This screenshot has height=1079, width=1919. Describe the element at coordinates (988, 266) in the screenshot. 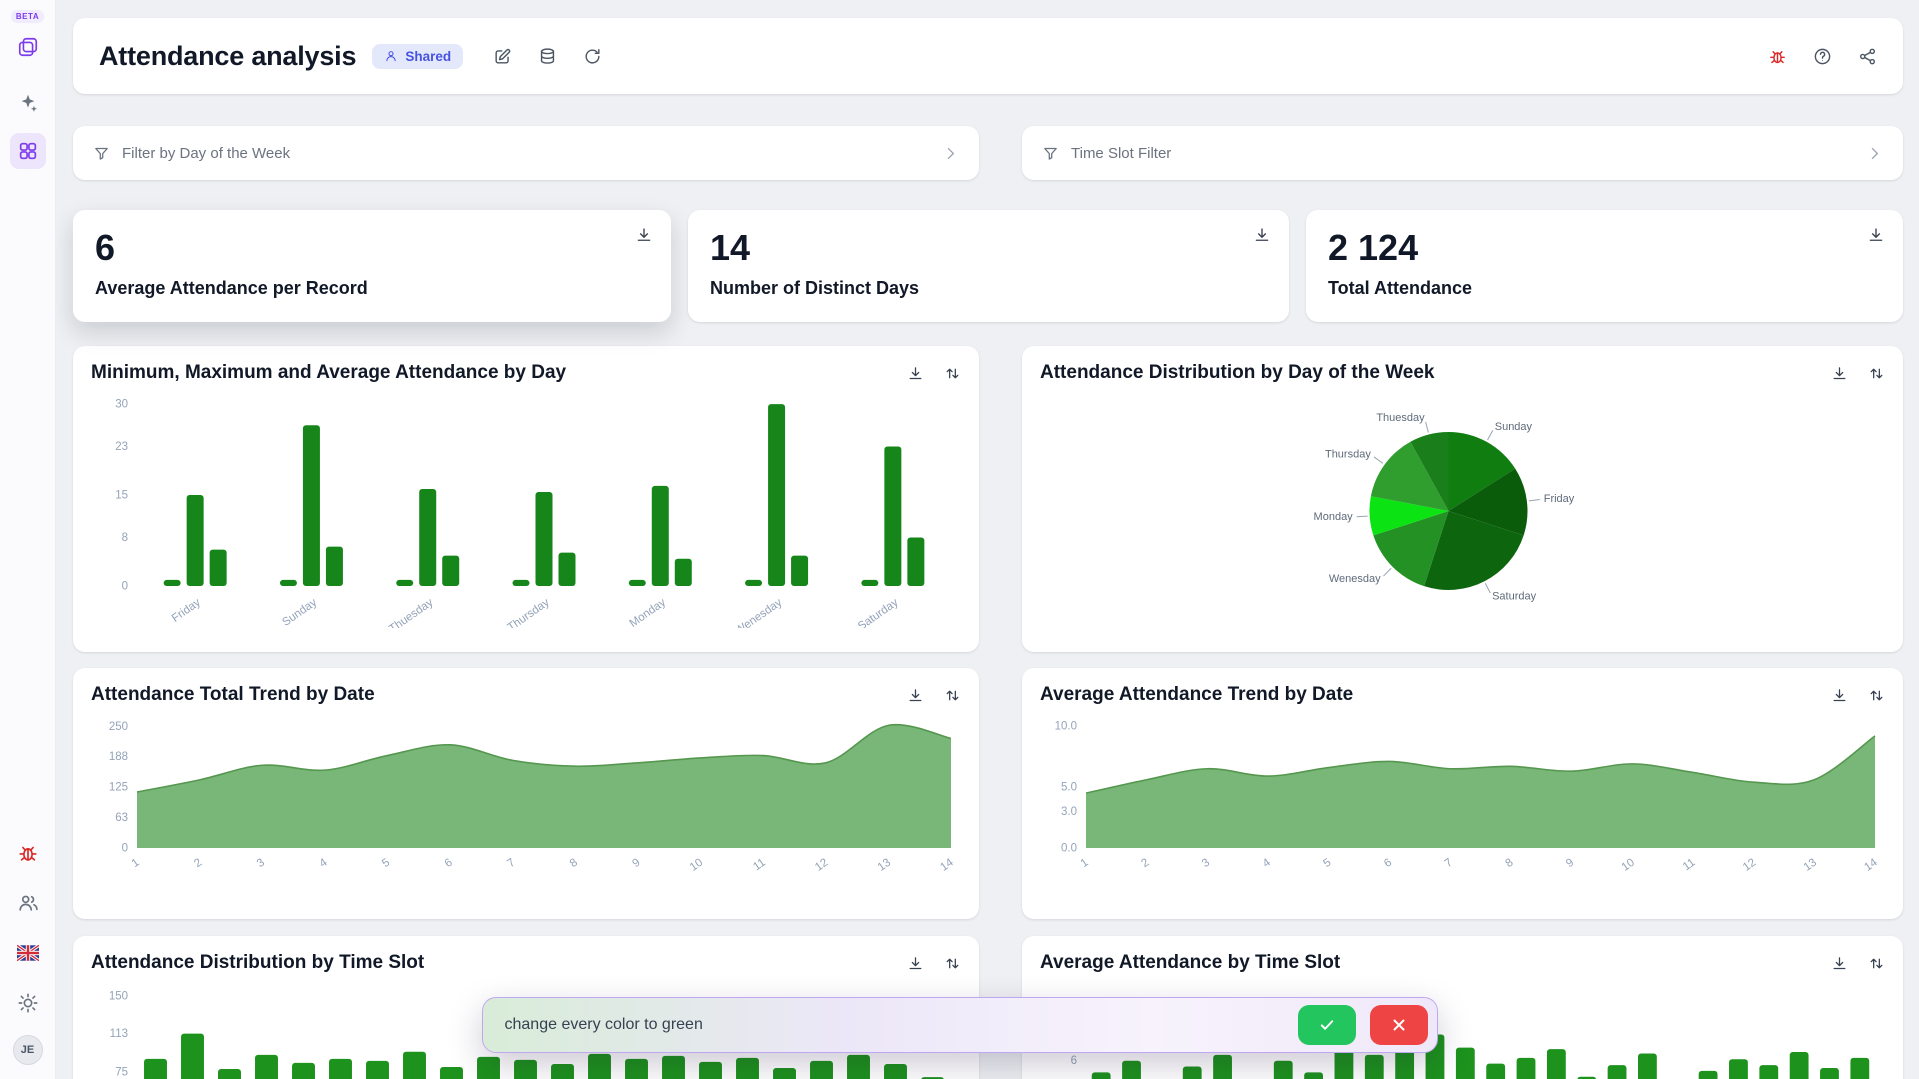

I see `kpi-card-distinct-days: 14 Number of Distinct Days` at that location.